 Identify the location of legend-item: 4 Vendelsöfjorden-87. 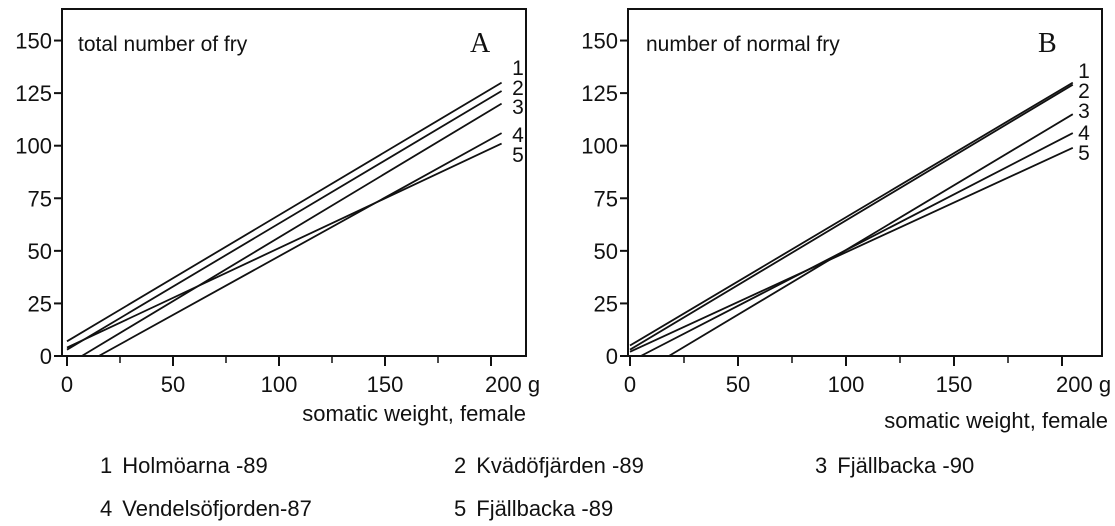
(211, 509).